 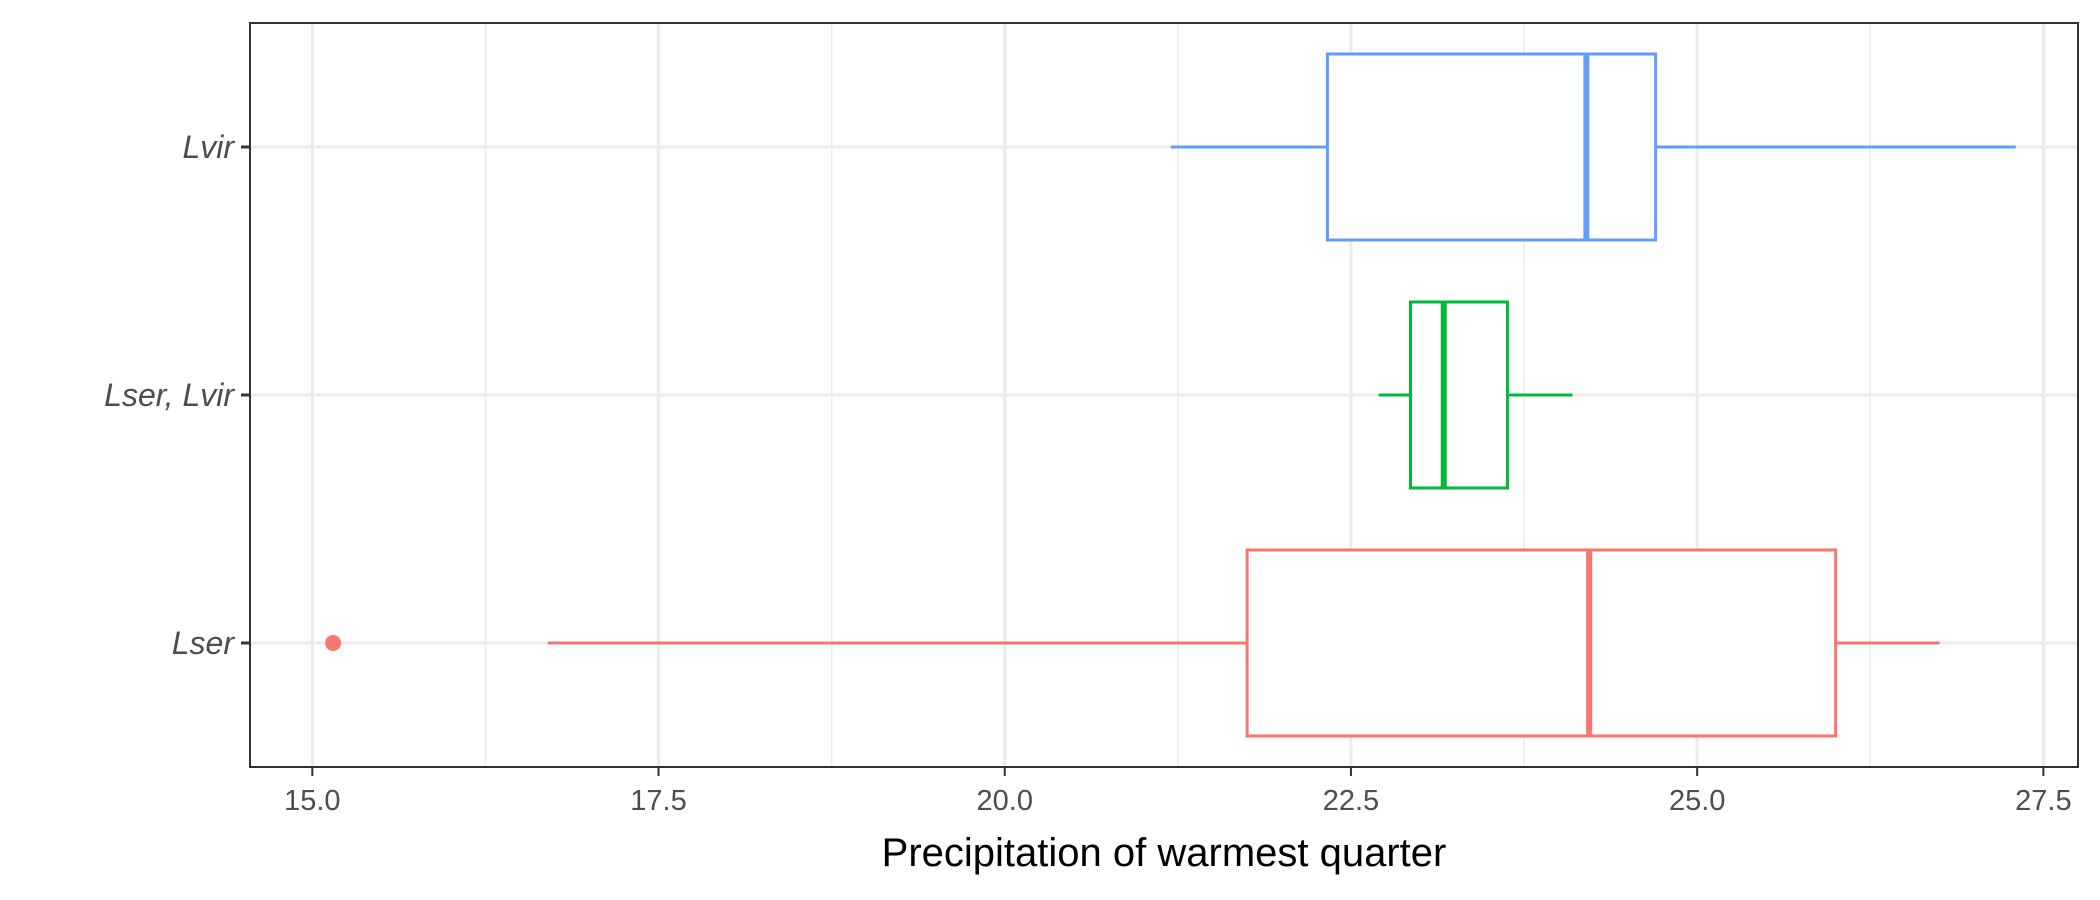 I want to click on x-tick-label: 15.0, so click(x=312, y=801).